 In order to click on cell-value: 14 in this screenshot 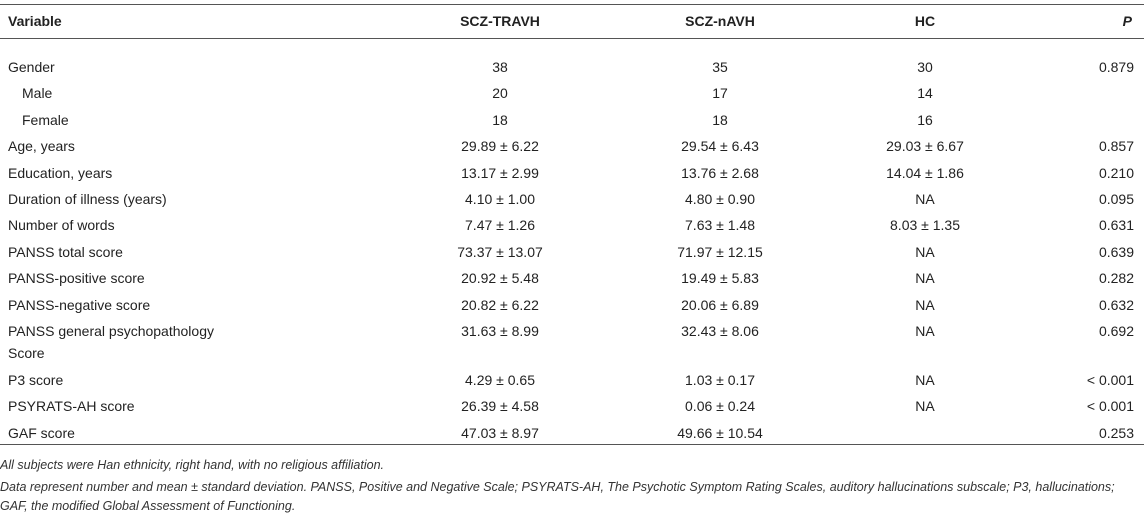, I will do `click(925, 93)`.